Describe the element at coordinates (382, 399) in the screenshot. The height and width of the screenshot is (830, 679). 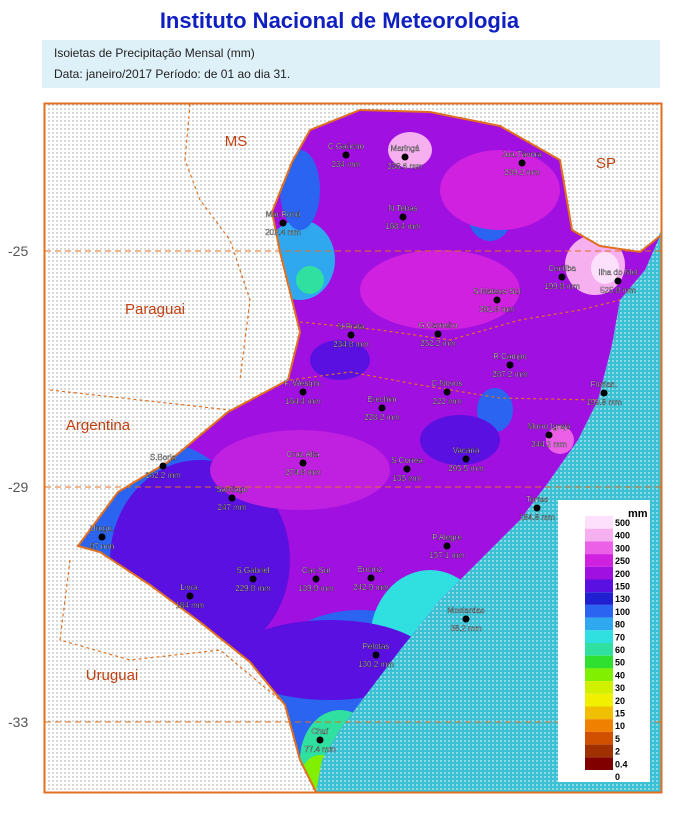
I see `station-name: Erechim` at that location.